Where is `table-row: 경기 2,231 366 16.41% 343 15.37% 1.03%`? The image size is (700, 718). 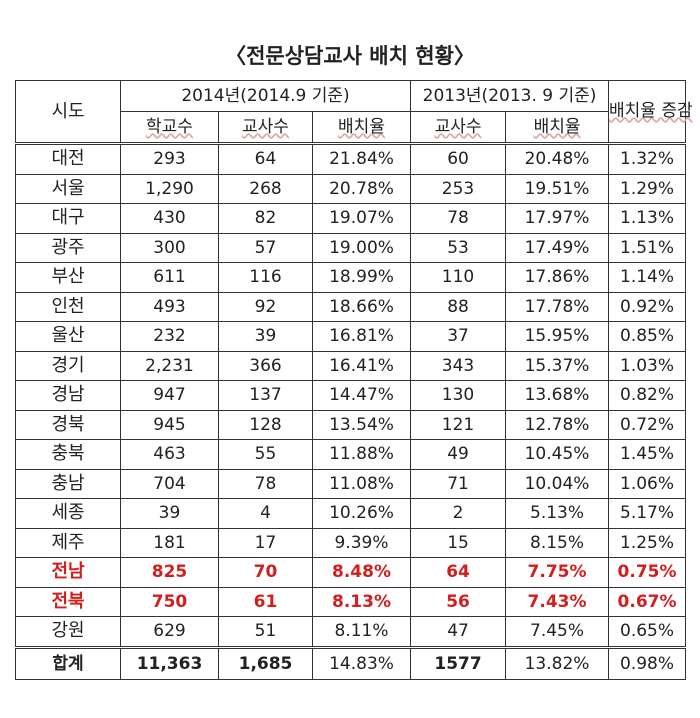
table-row: 경기 2,231 366 16.41% 343 15.37% 1.03% is located at coordinates (351, 365).